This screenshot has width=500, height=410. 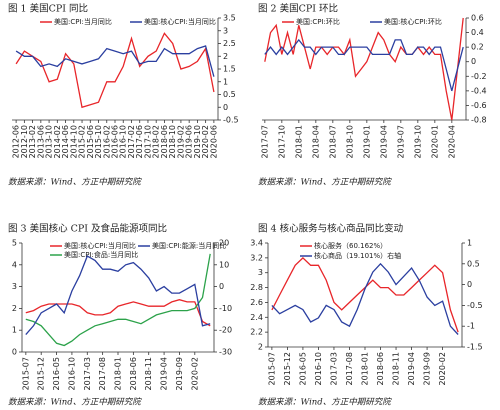 I want to click on y-tick-label: -1, so click(x=471, y=326).